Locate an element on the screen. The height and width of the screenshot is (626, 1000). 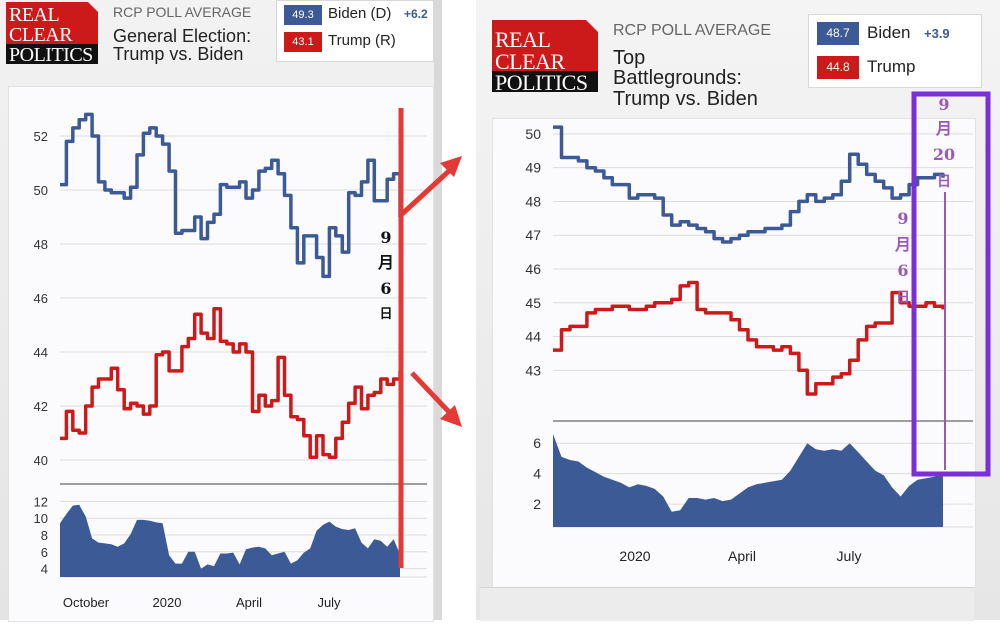
chart-title: General Election: Trump vs. Biden is located at coordinates (182, 45).